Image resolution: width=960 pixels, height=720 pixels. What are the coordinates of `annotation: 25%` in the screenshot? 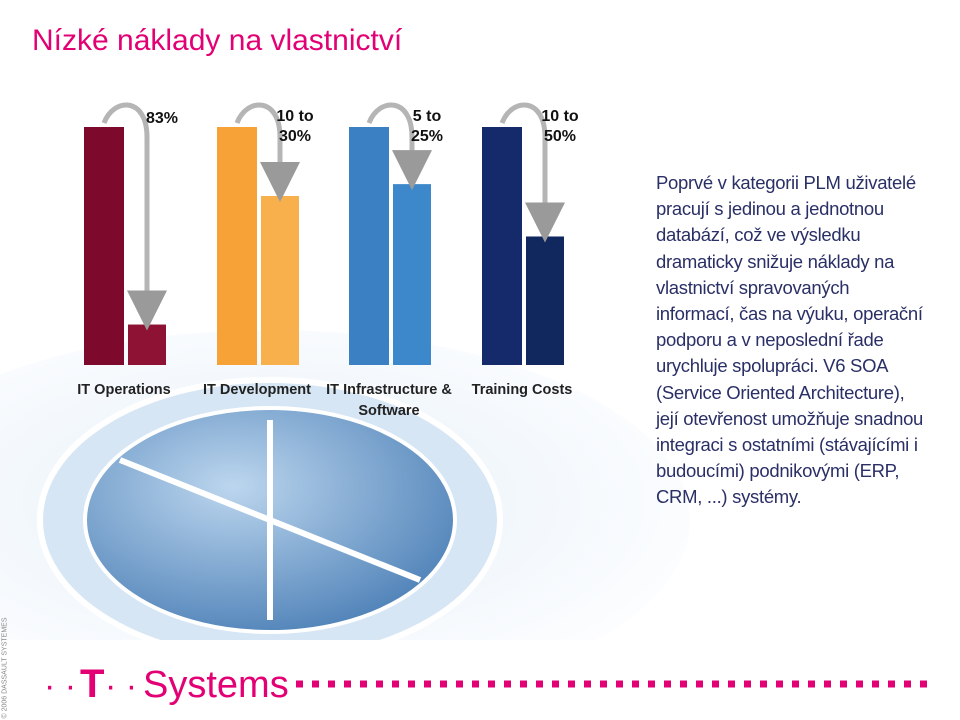 It's located at (427, 136).